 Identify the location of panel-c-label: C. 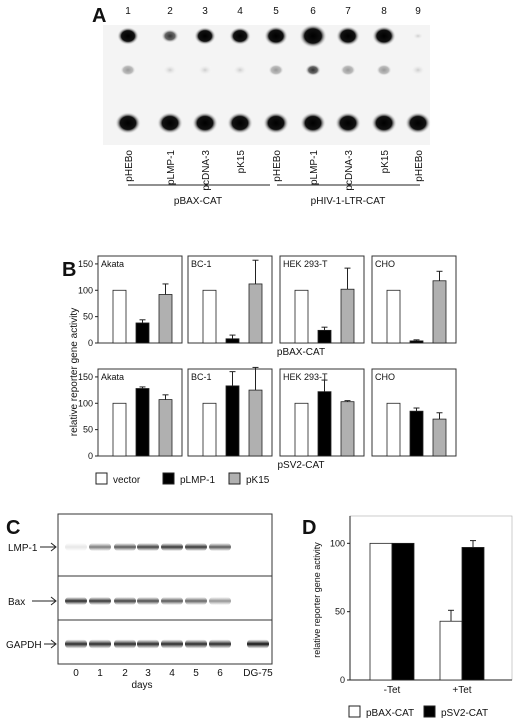
(13, 528).